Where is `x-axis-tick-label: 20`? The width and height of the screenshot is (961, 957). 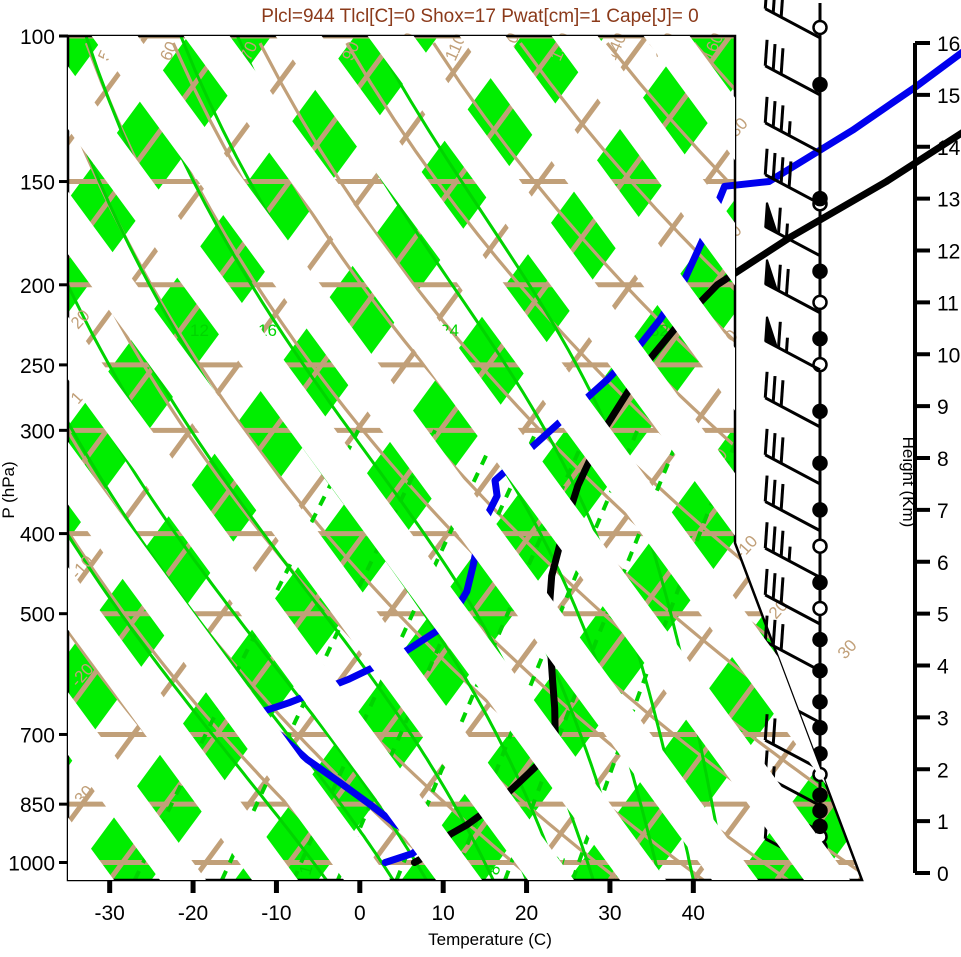
x-axis-tick-label: 20 is located at coordinates (526, 913).